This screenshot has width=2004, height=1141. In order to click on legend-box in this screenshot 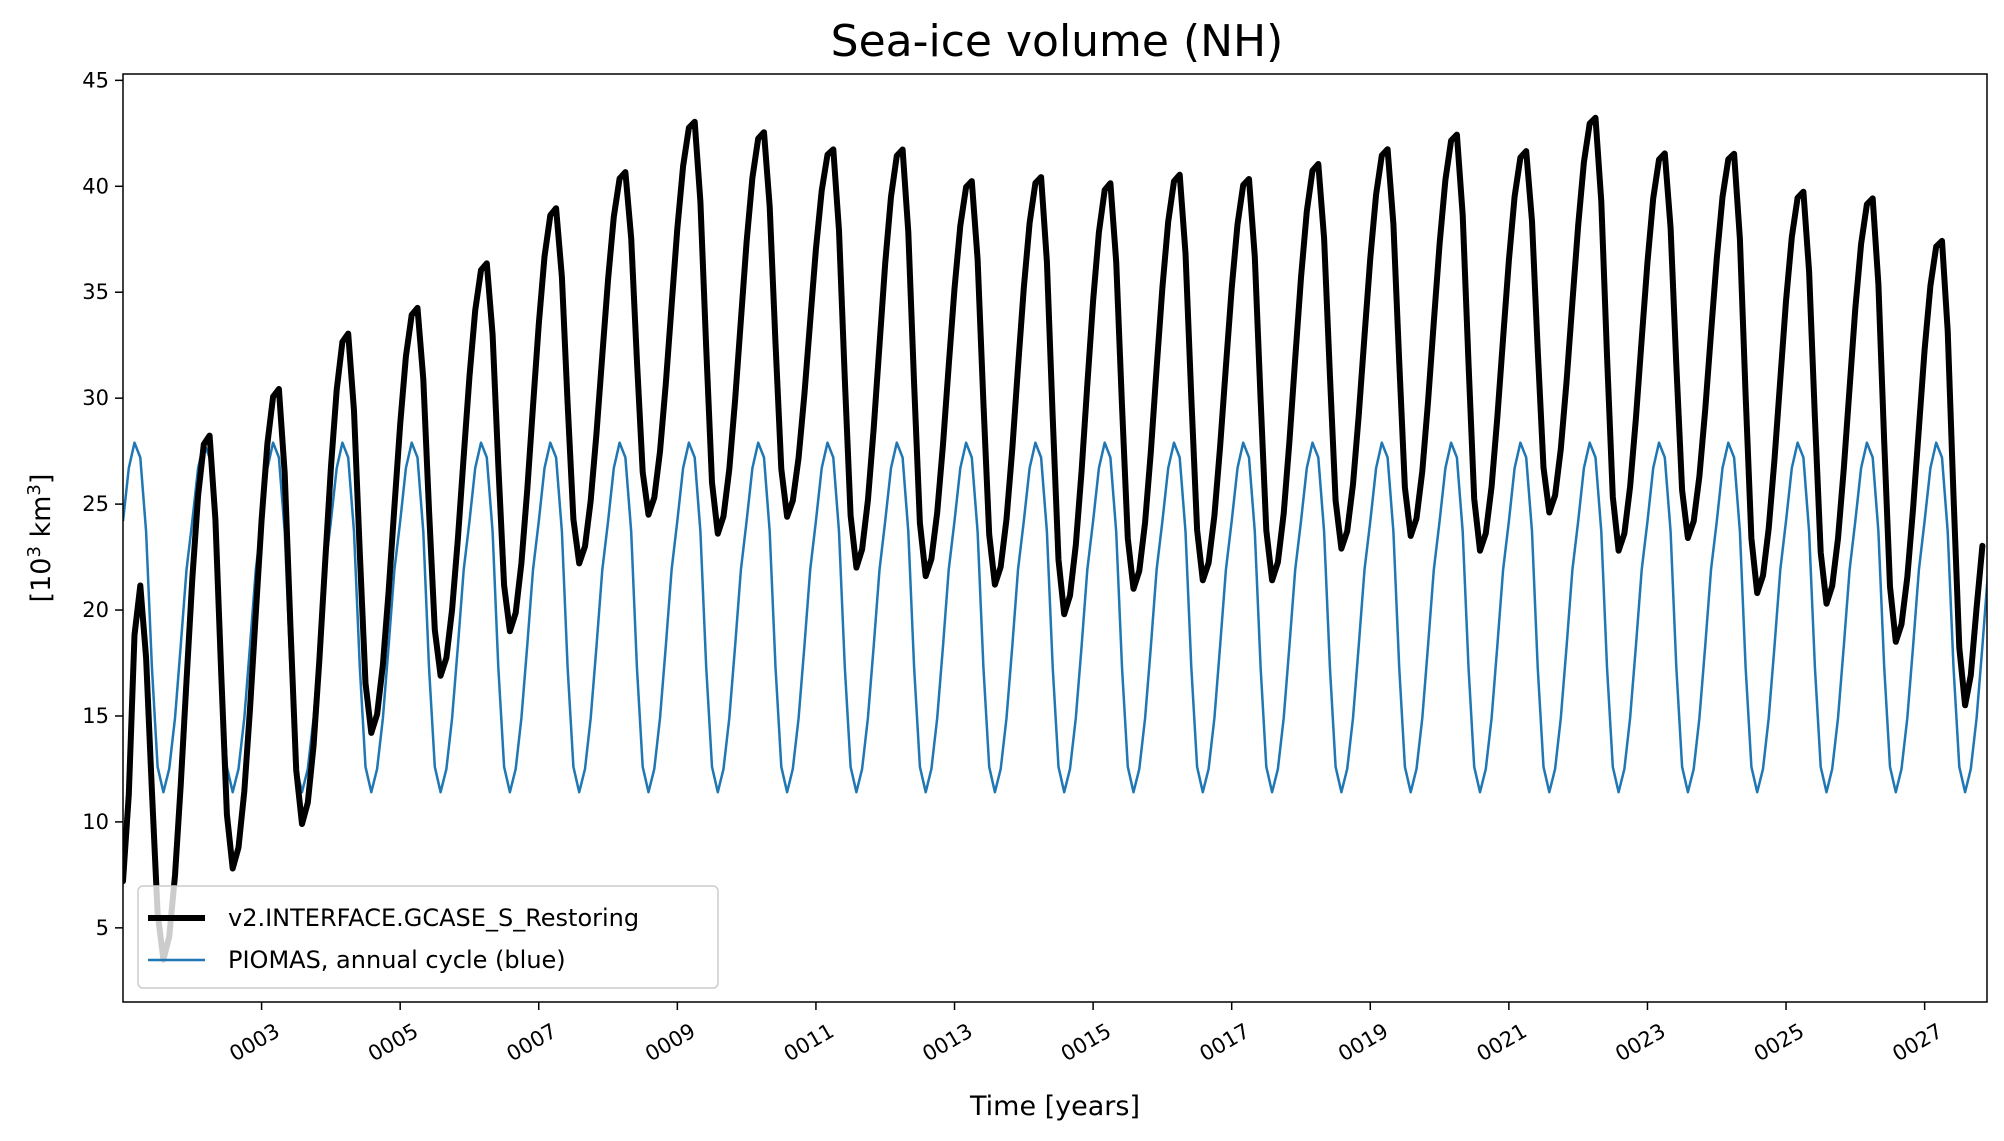, I will do `click(428, 937)`.